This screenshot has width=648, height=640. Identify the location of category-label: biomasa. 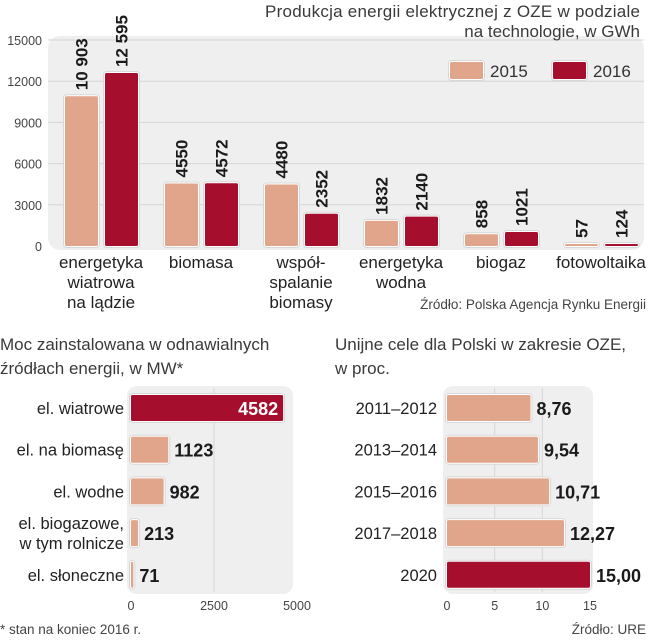
(201, 262).